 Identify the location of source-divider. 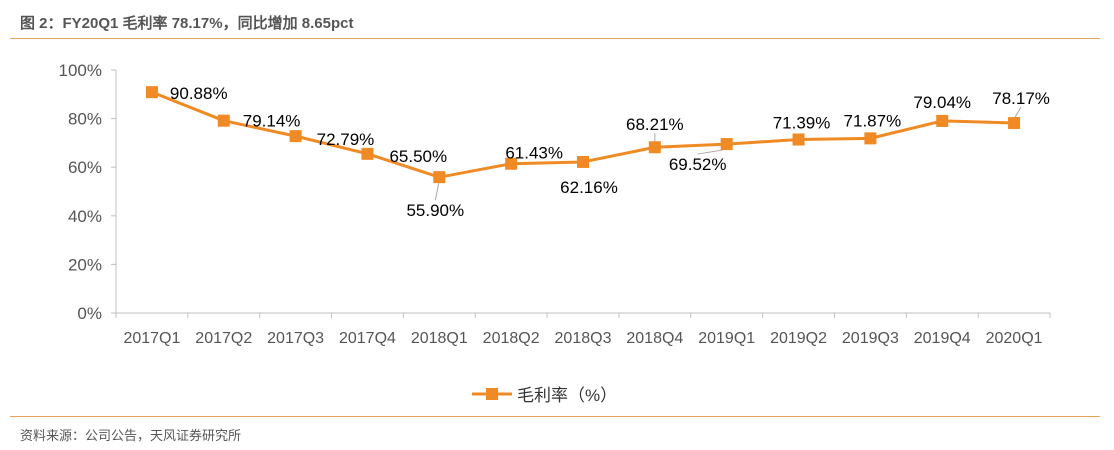
(555, 416).